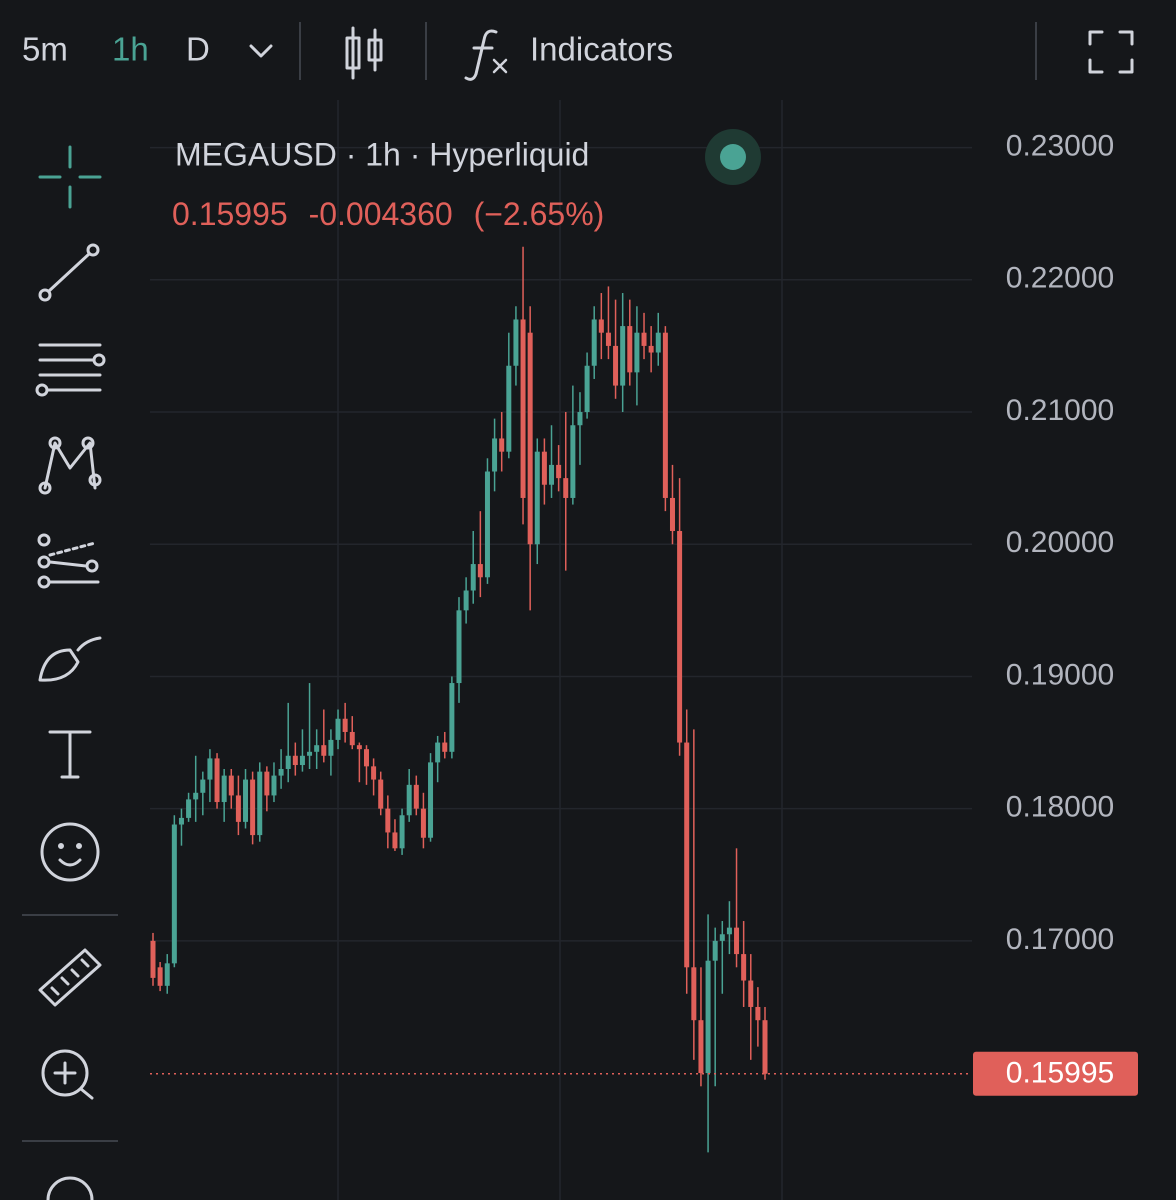 The height and width of the screenshot is (1200, 1176). Describe the element at coordinates (1060, 939) in the screenshot. I see `y-tick-label: 0.17000` at that location.